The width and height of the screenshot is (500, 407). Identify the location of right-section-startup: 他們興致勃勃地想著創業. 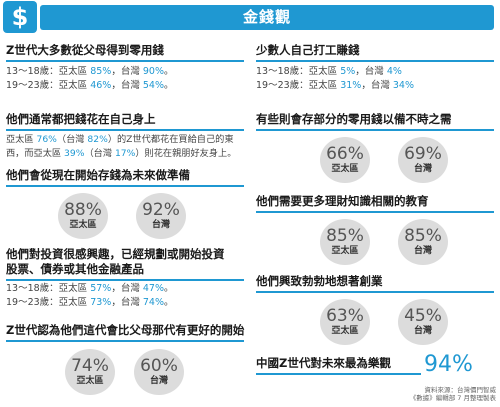
(375, 283).